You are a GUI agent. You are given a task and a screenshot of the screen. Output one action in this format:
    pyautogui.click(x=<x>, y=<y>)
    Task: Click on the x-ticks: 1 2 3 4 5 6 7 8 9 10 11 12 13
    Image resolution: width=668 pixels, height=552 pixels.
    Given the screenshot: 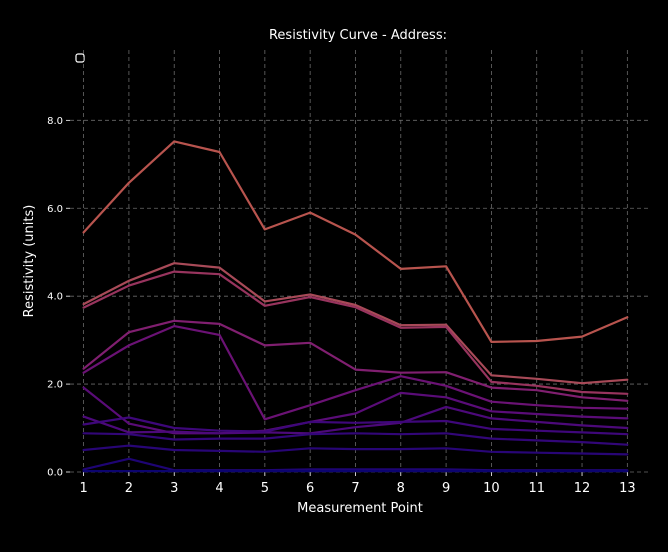 What is the action you would take?
    pyautogui.click(x=357, y=484)
    